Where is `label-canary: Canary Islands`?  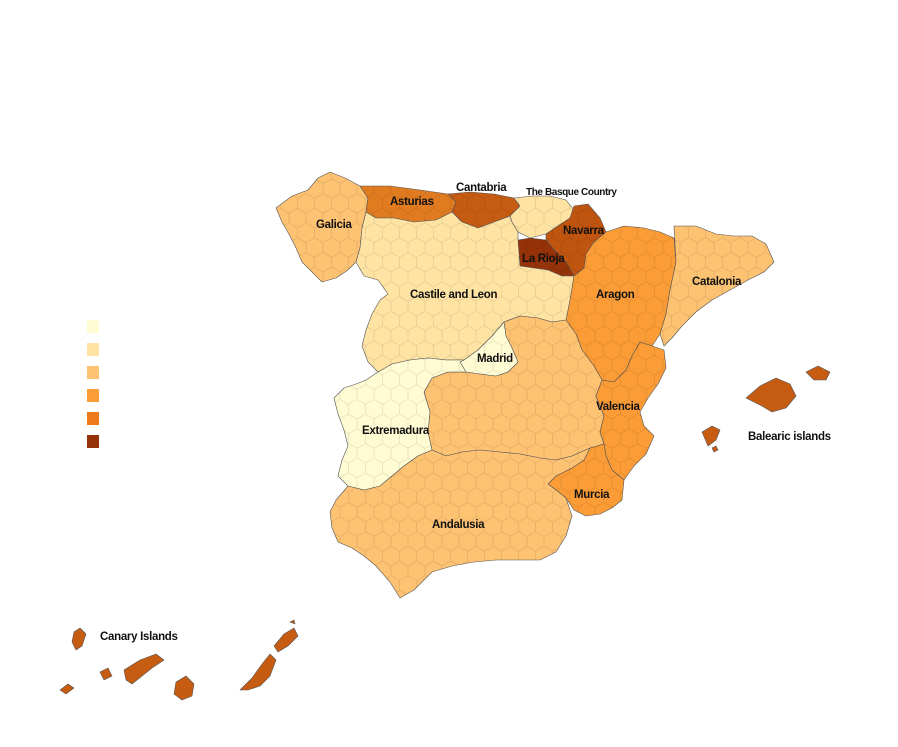 label-canary: Canary Islands is located at coordinates (139, 637).